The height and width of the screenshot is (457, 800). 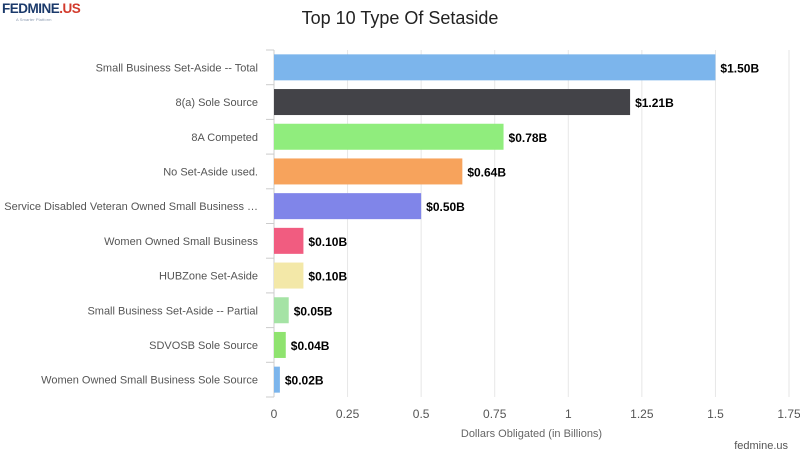 I want to click on category-label-10: Women Owned Small Business Sole Source, so click(x=149, y=381).